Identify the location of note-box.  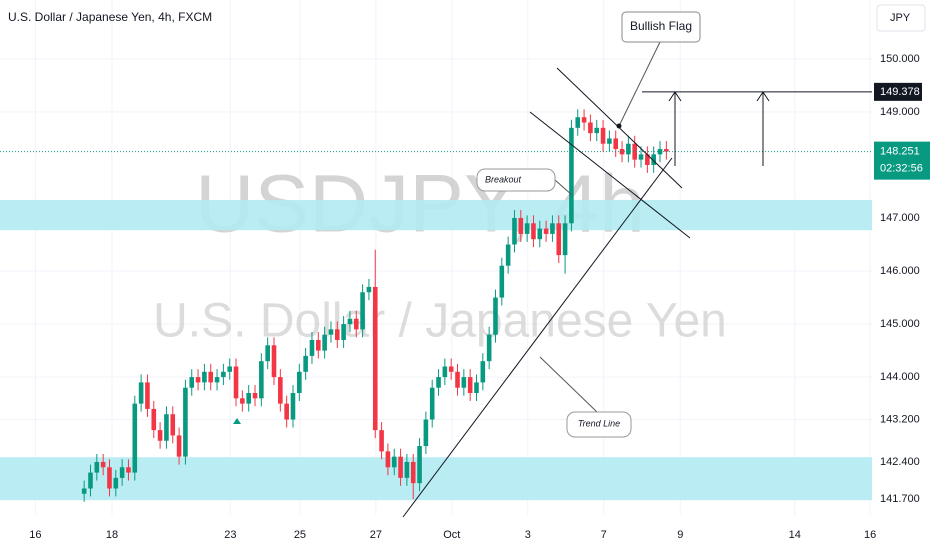
(516, 180).